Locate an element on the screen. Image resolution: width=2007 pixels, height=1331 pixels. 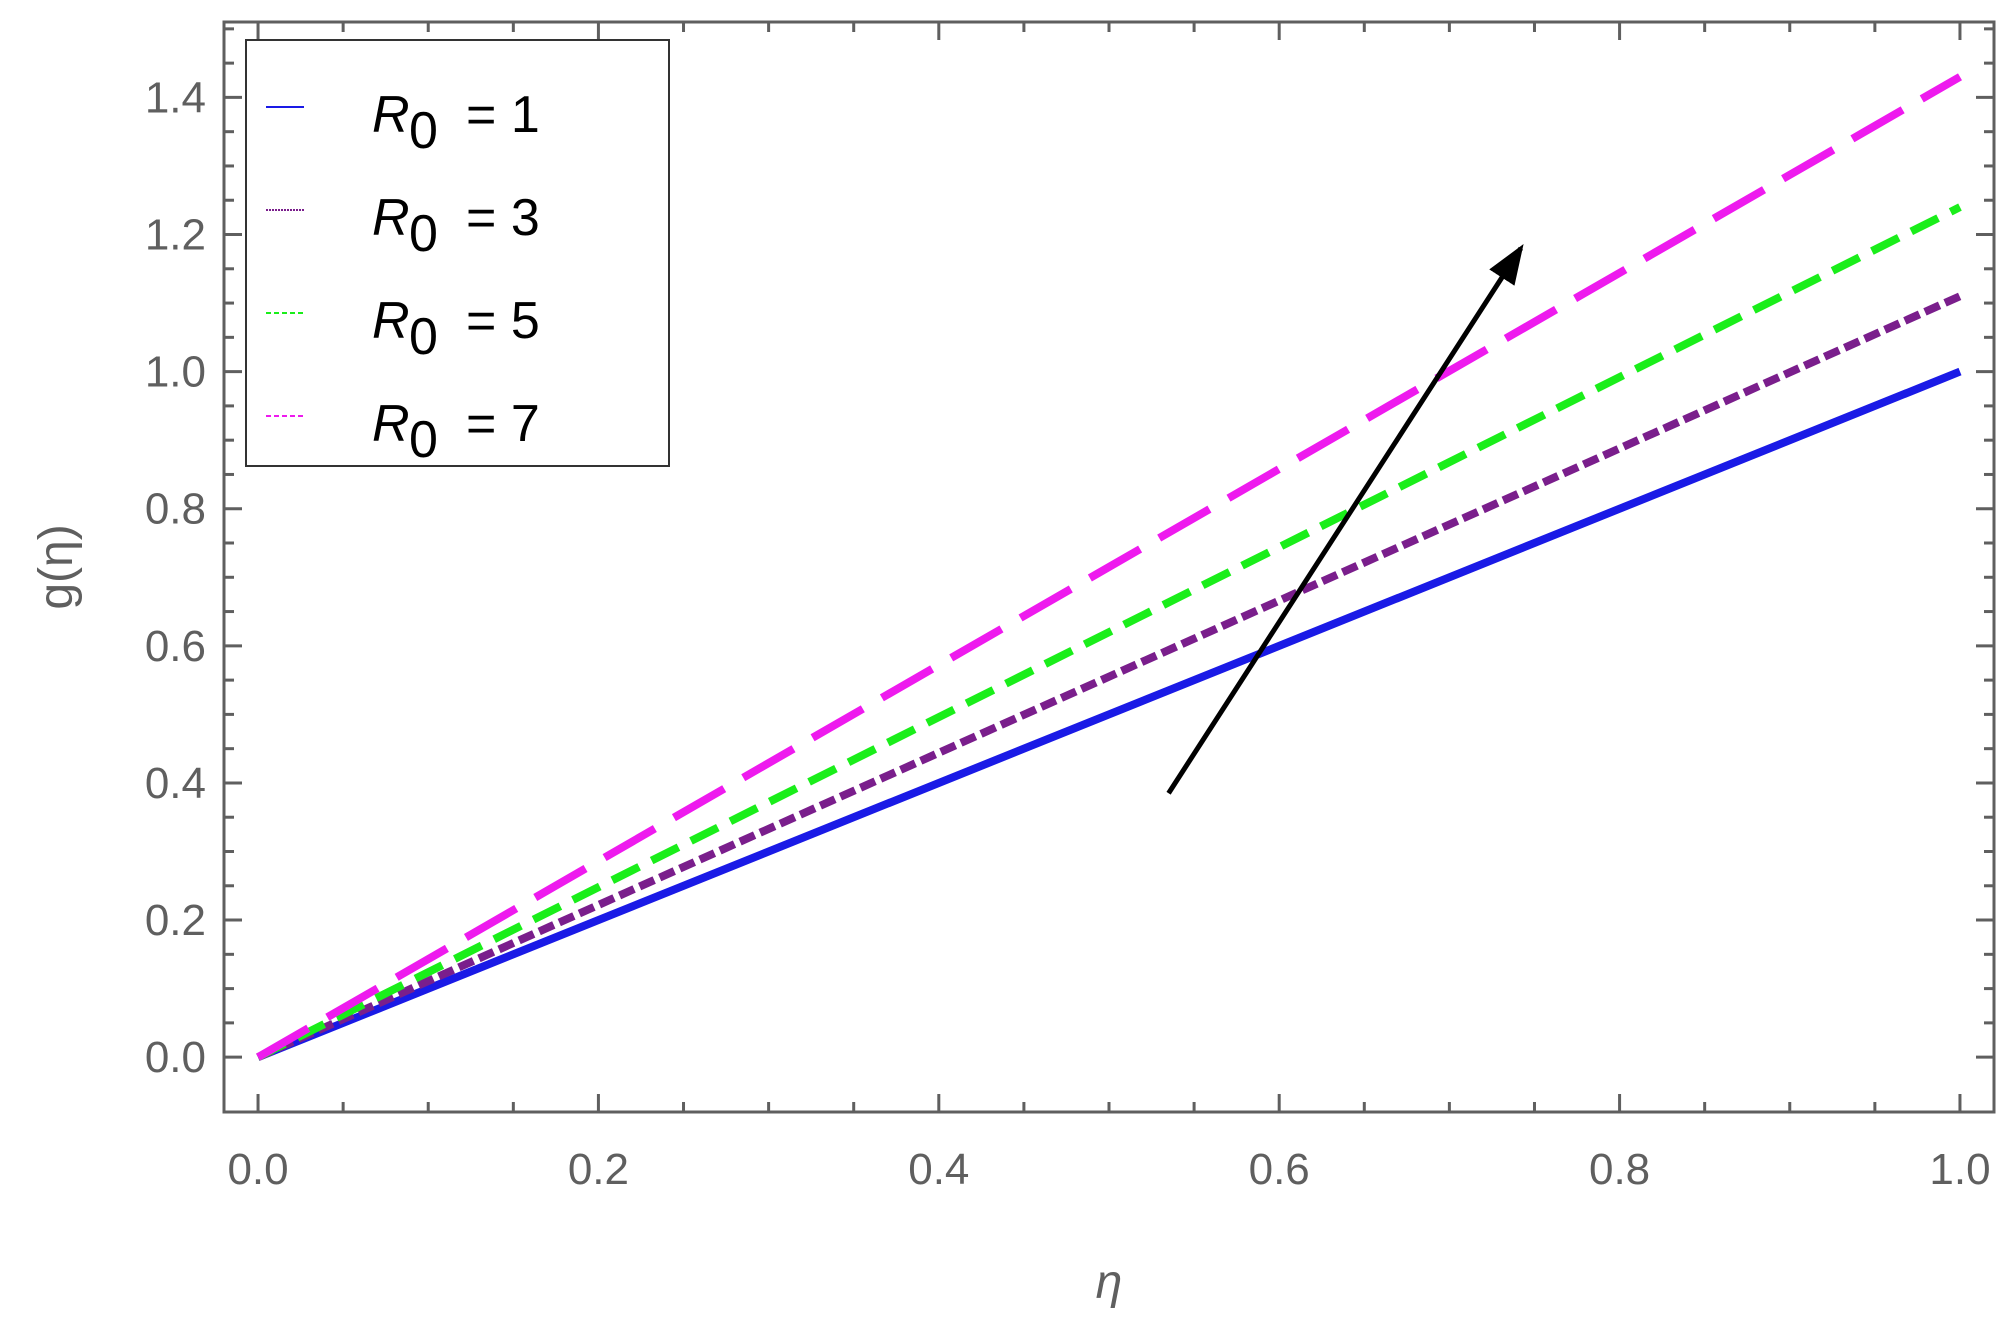
legend: R 0 = 1R 0 = 3R 0 = 5R 0 = 7 is located at coordinates (457, 254).